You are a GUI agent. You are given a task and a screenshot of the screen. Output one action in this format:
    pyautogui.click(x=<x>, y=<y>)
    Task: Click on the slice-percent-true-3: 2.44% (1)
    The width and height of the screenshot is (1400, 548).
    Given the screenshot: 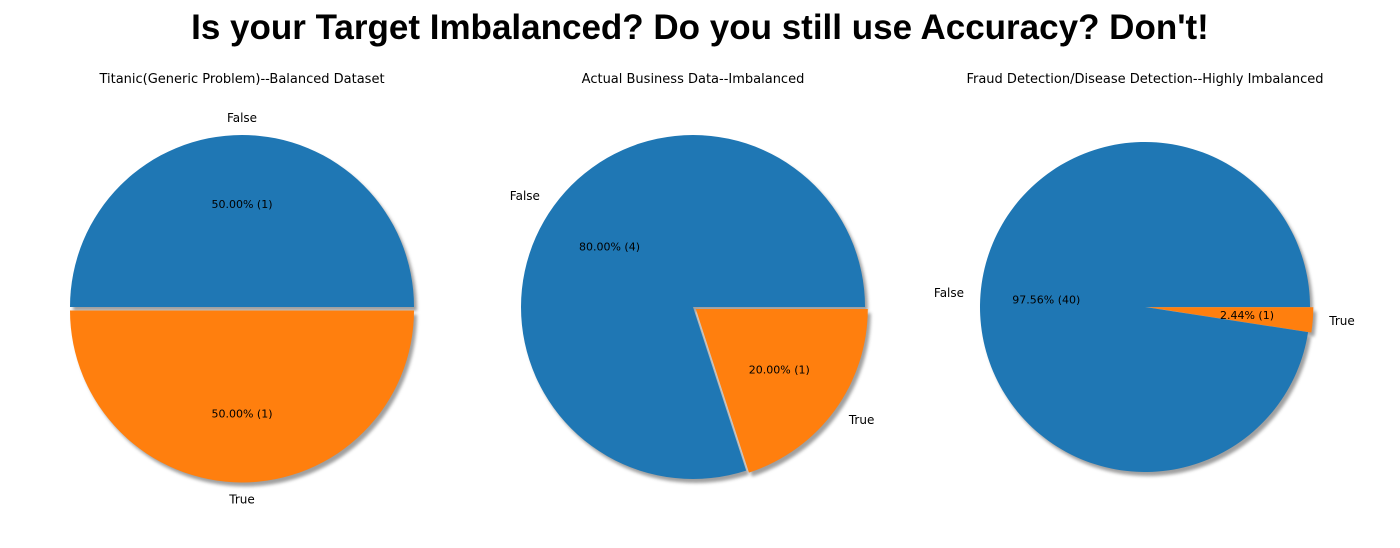 What is the action you would take?
    pyautogui.click(x=1247, y=315)
    